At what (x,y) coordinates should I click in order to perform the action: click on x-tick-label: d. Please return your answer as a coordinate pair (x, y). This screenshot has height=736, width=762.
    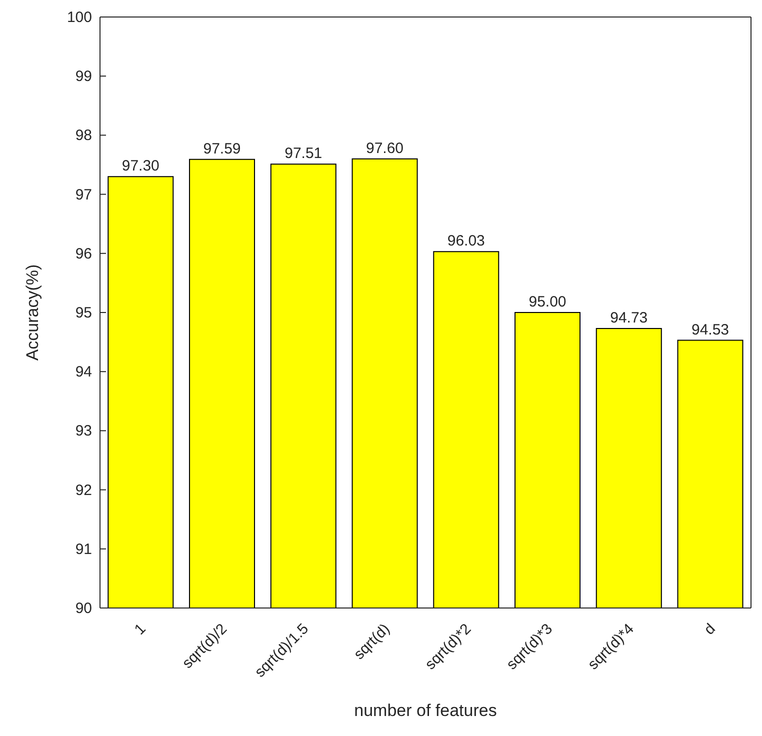
    Looking at the image, I should click on (709, 629).